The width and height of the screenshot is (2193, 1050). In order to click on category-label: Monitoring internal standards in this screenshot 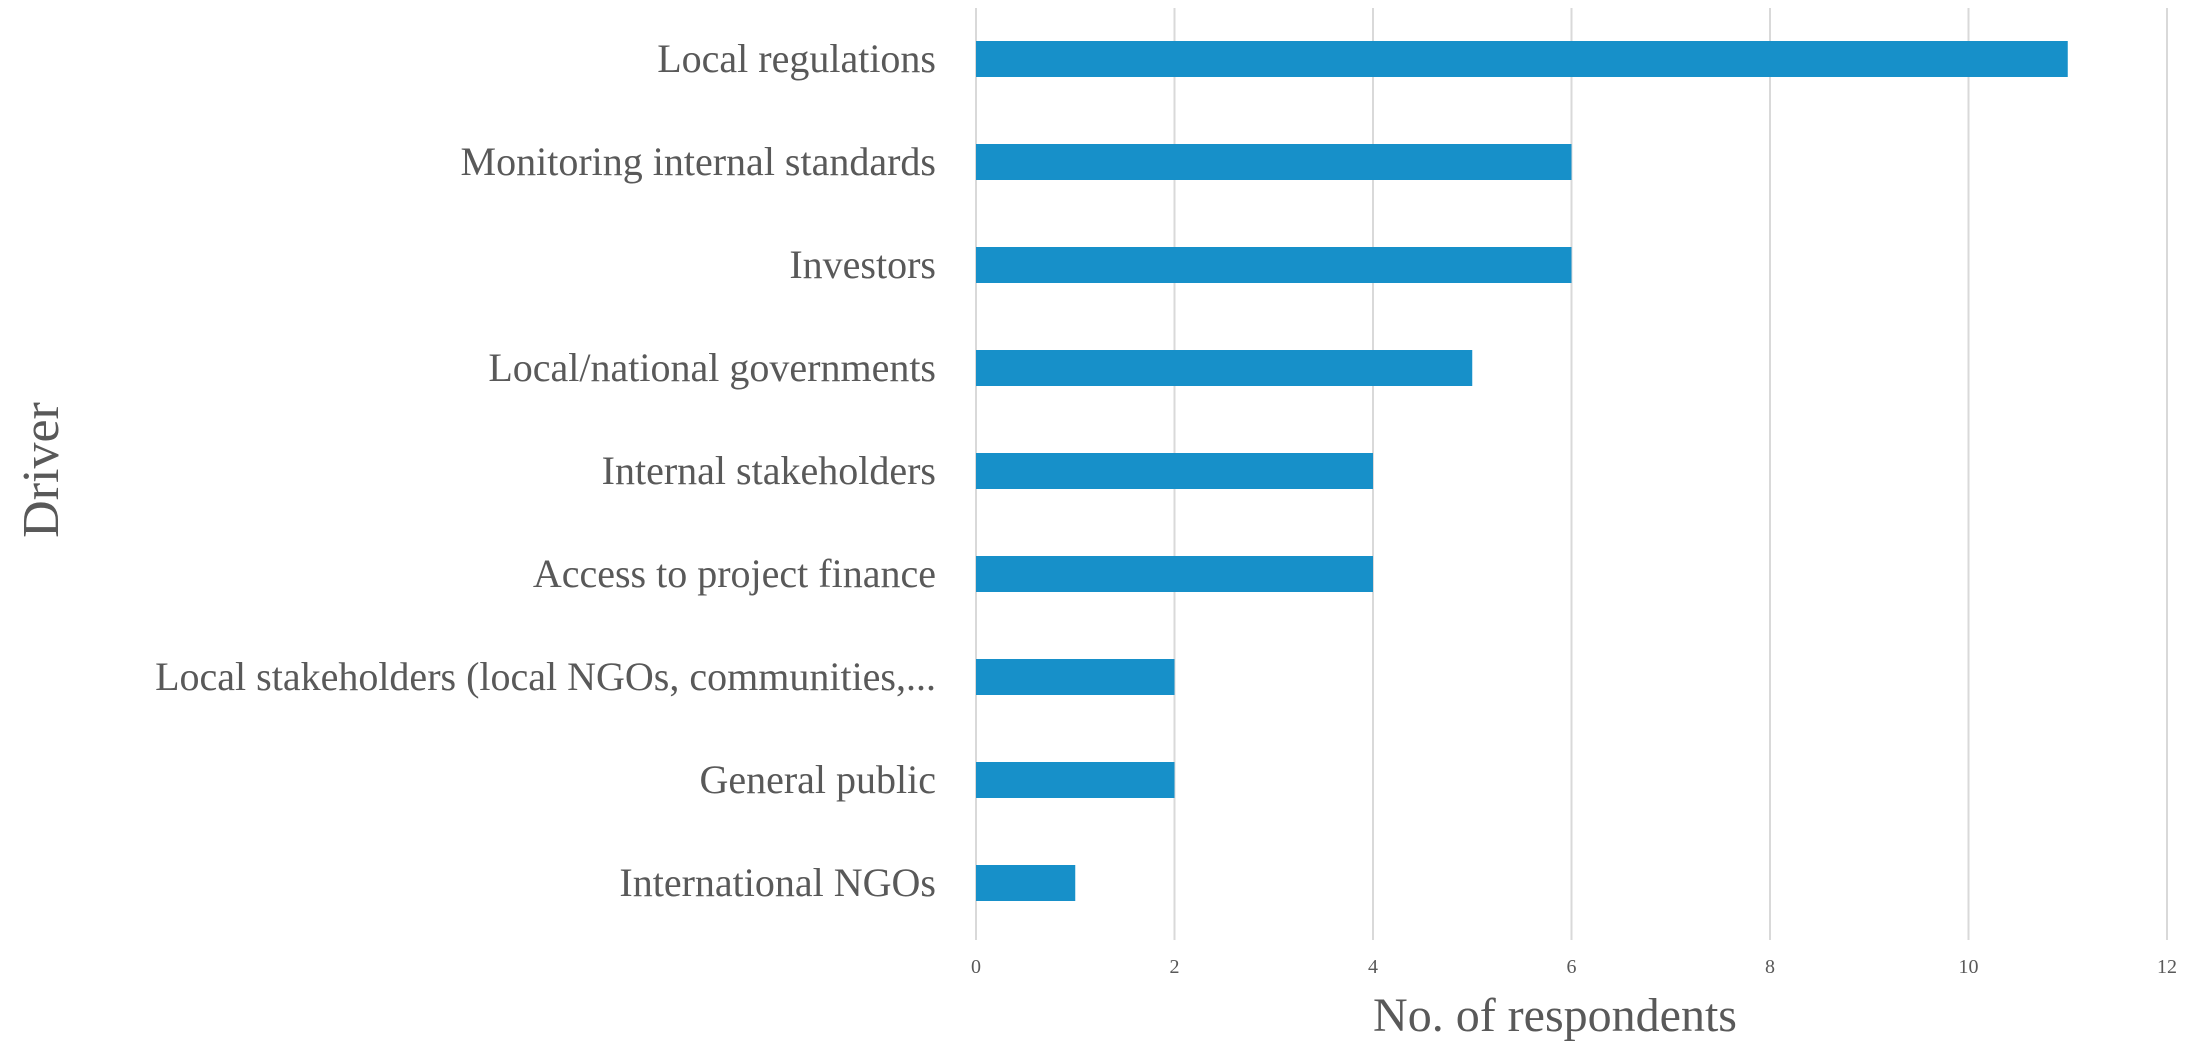, I will do `click(698, 161)`.